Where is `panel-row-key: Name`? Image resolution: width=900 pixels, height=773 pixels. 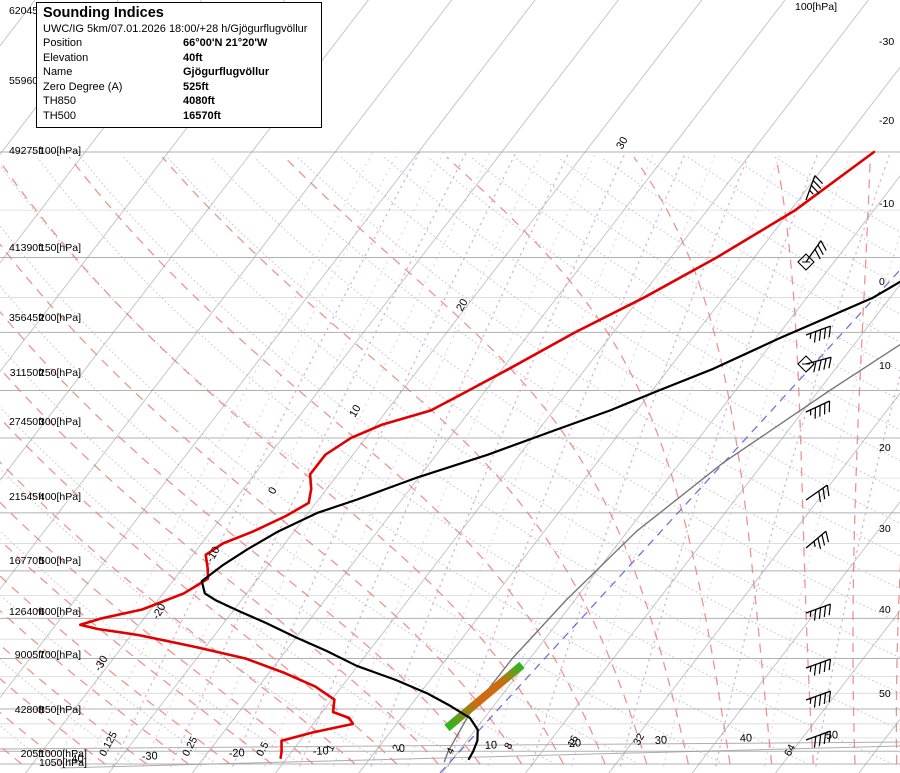 panel-row-key: Name is located at coordinates (58, 72).